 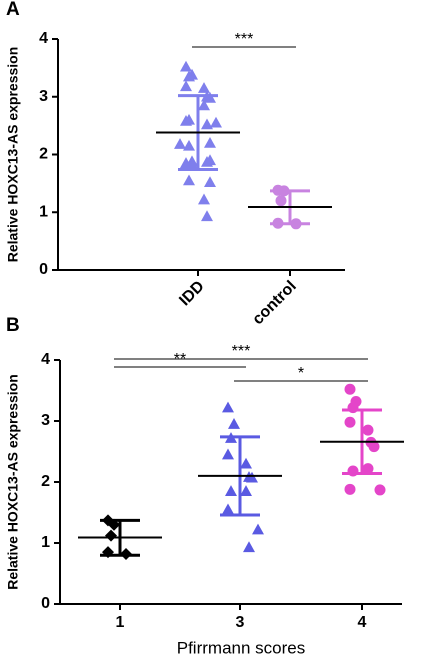 What do you see at coordinates (120, 622) in the screenshot?
I see `x-tick-label: 1` at bounding box center [120, 622].